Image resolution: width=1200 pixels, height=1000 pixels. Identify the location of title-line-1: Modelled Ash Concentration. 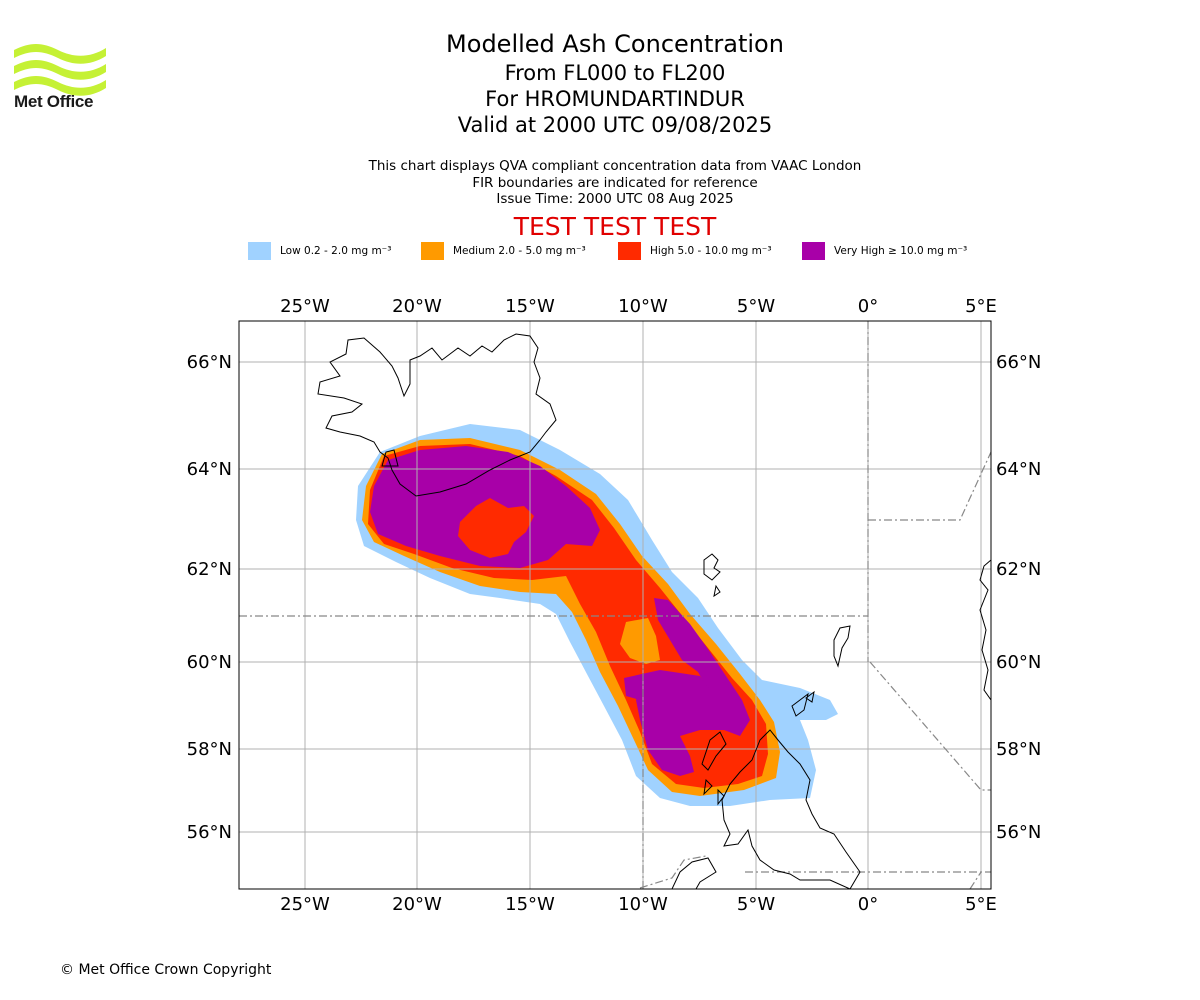
(615, 44).